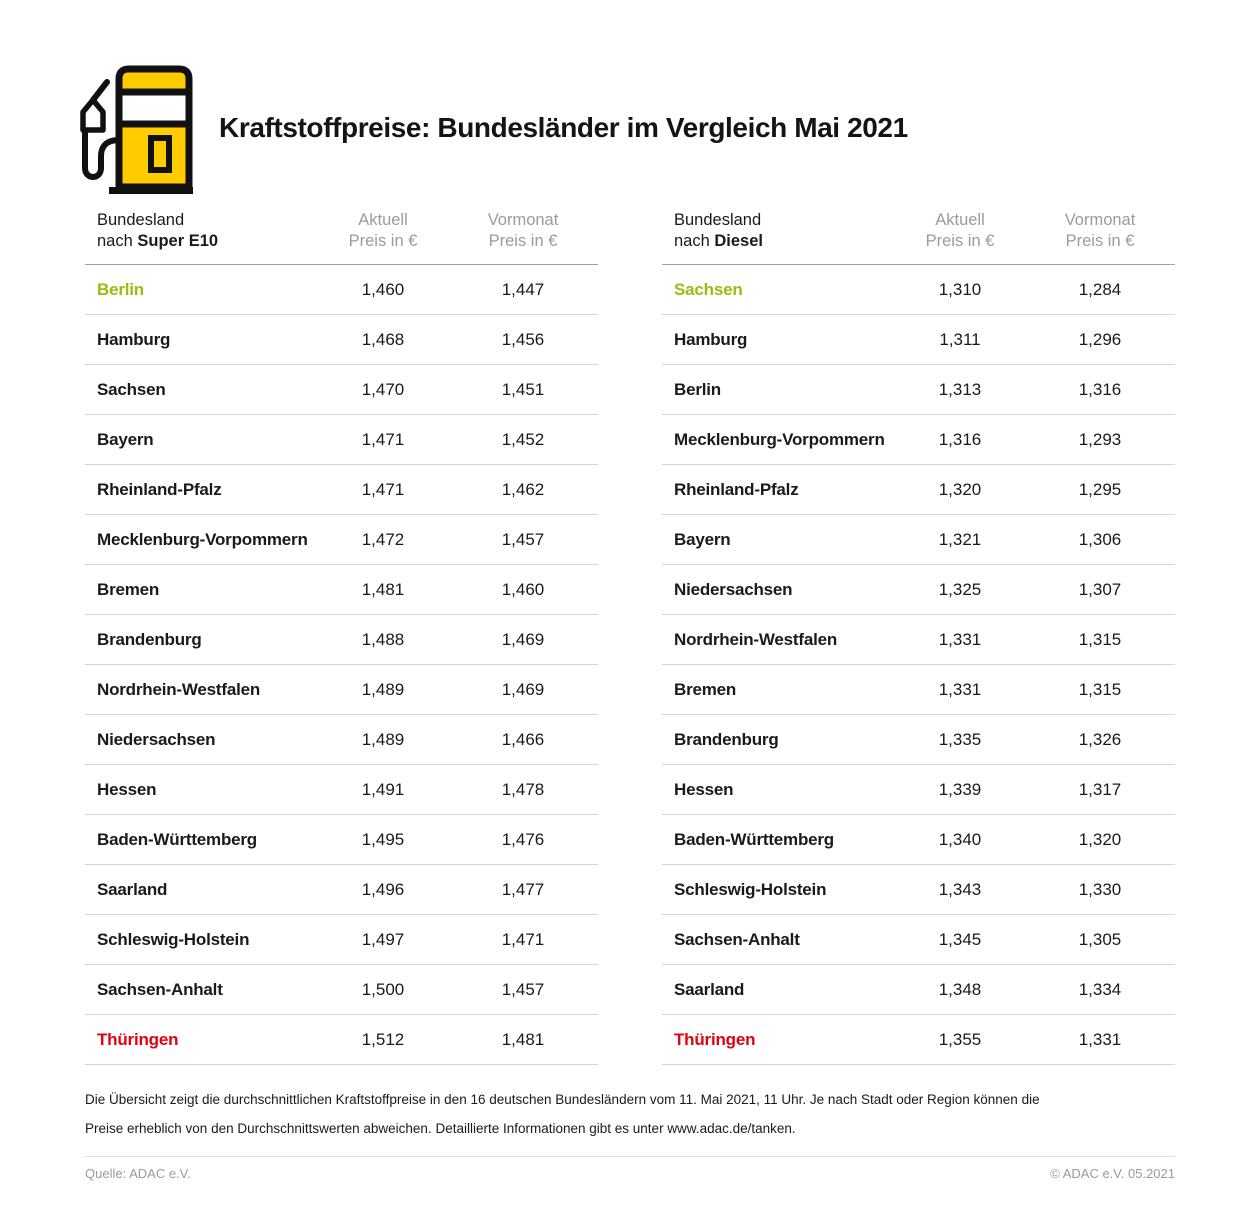 This screenshot has width=1240, height=1232. What do you see at coordinates (779, 439) in the screenshot?
I see `state-name: Mecklenburg-Vorpommern` at bounding box center [779, 439].